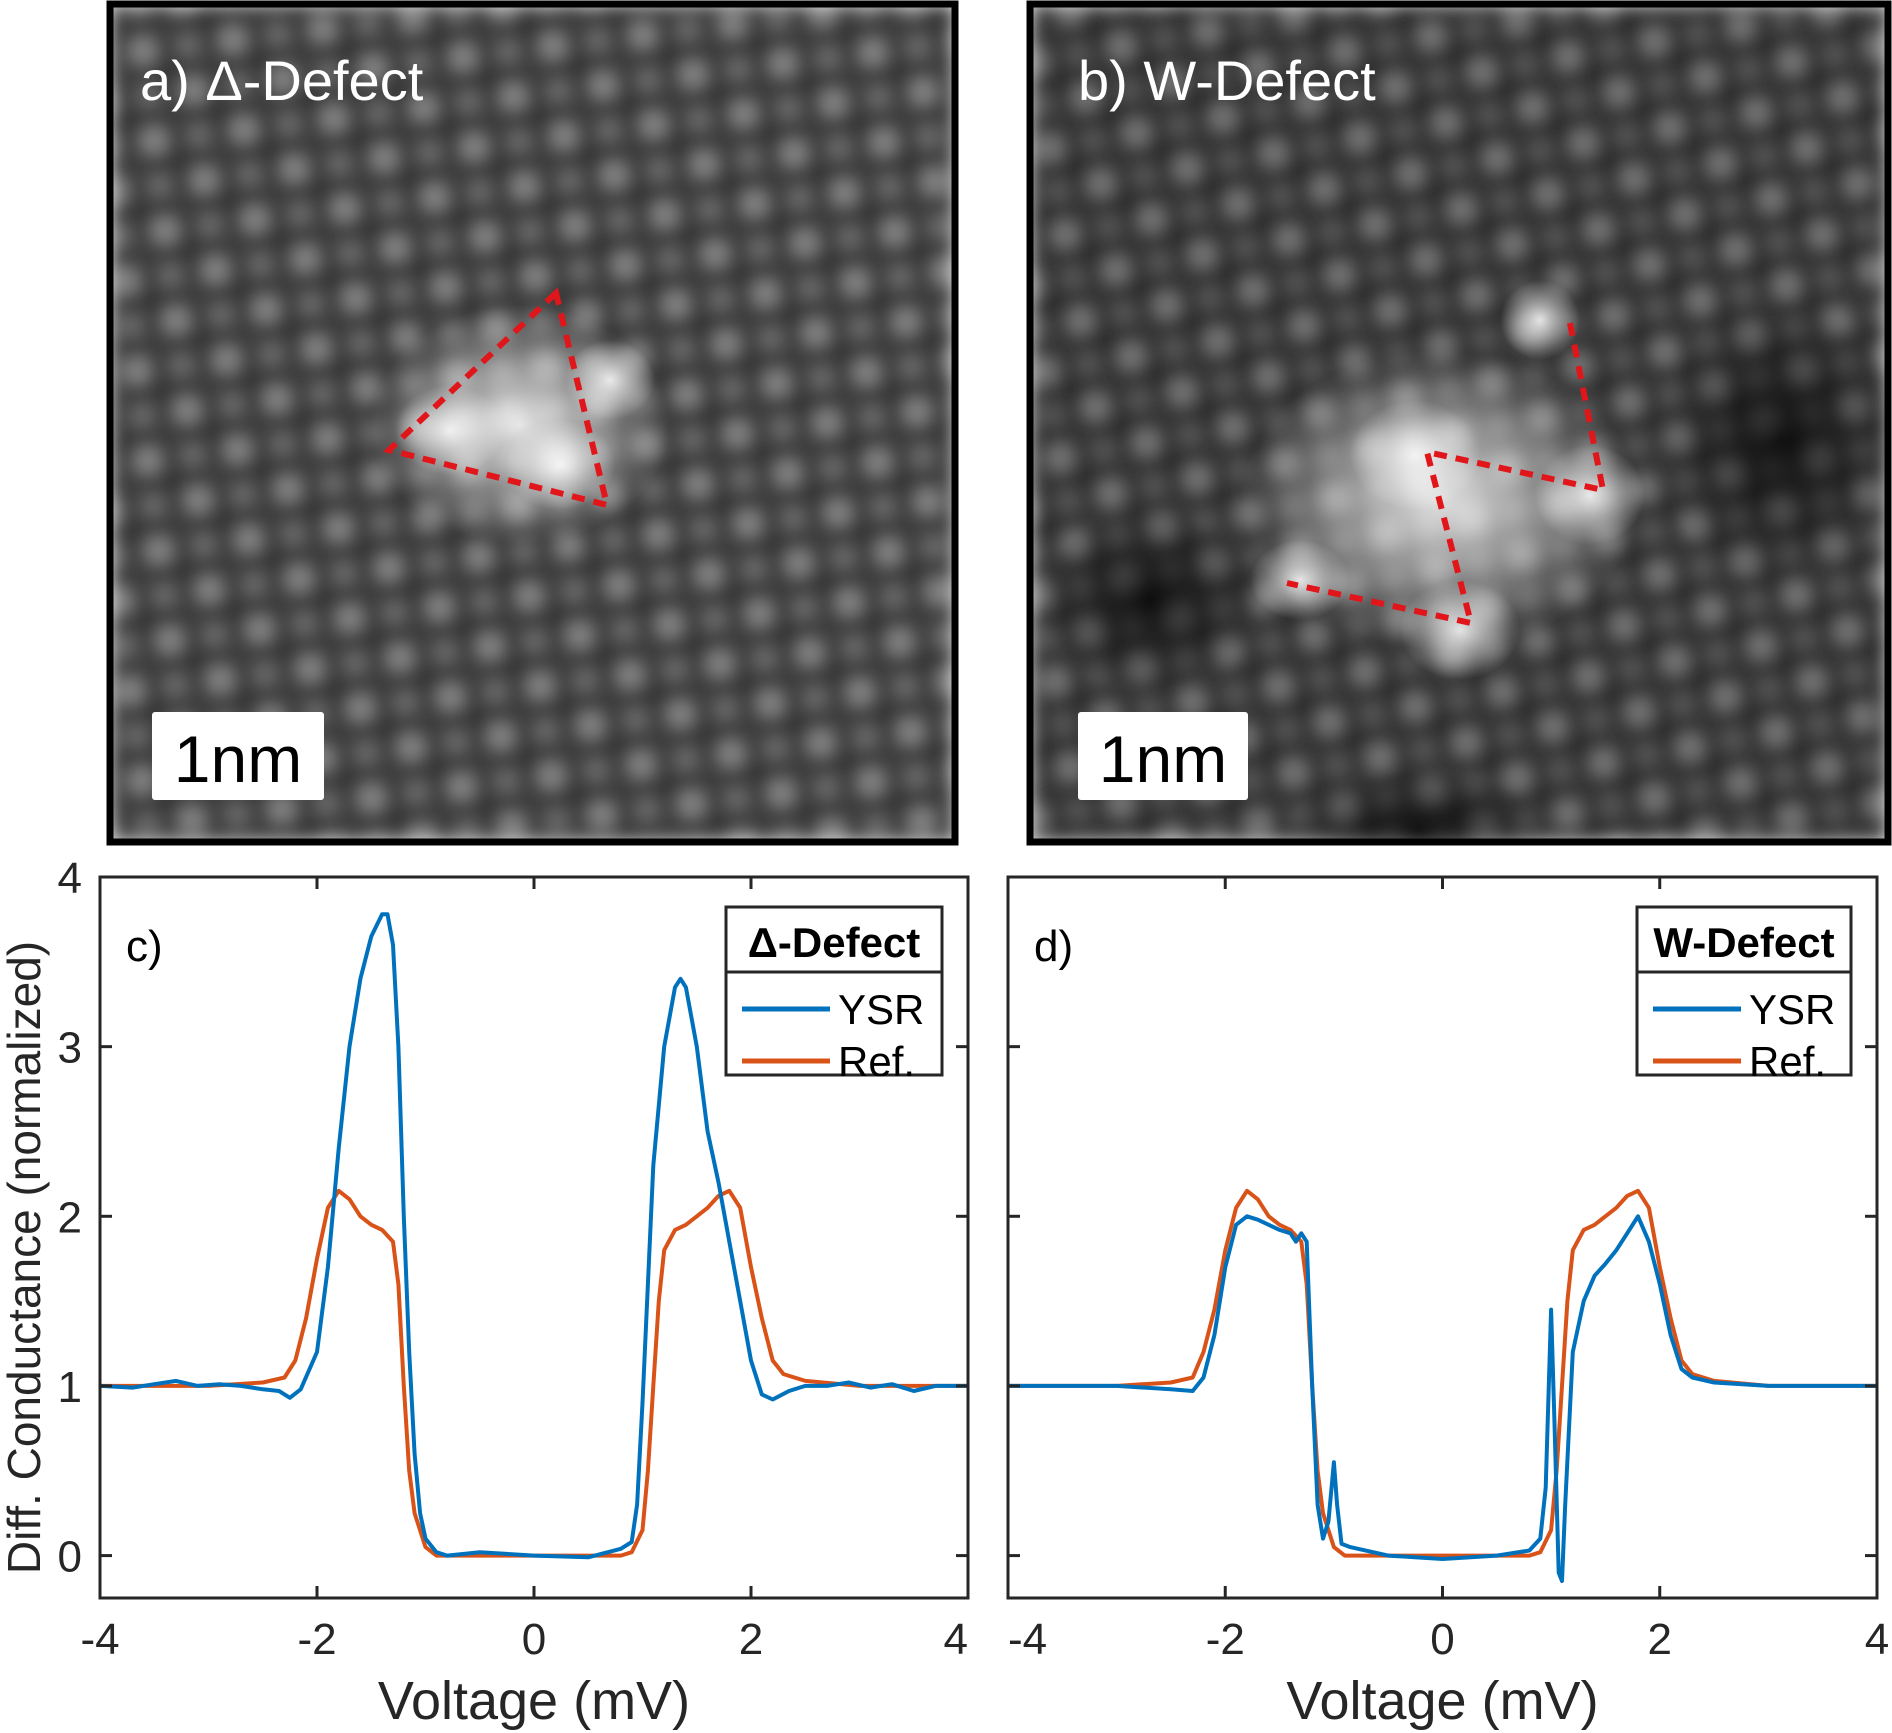  I want to click on y-axis-label: Diff. Conductance (normalized), so click(25, 1257).